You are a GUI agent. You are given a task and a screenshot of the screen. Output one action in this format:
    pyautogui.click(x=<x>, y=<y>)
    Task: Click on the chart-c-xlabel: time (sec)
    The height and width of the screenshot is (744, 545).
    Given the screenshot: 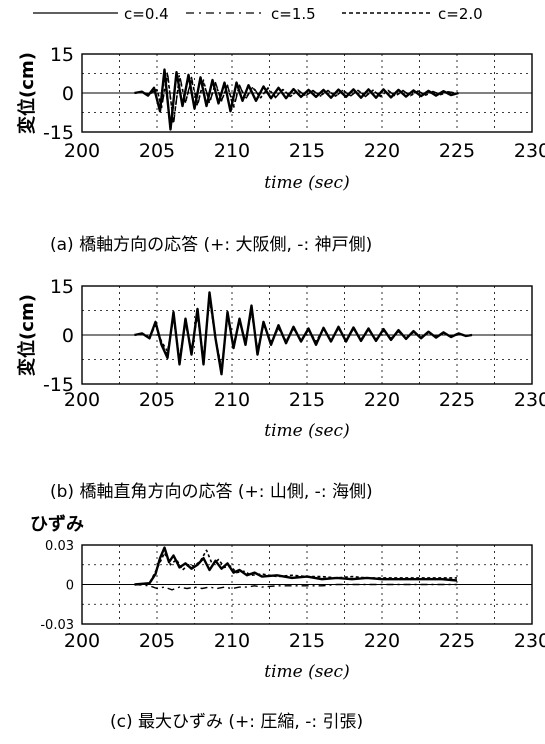 What is the action you would take?
    pyautogui.click(x=306, y=672)
    